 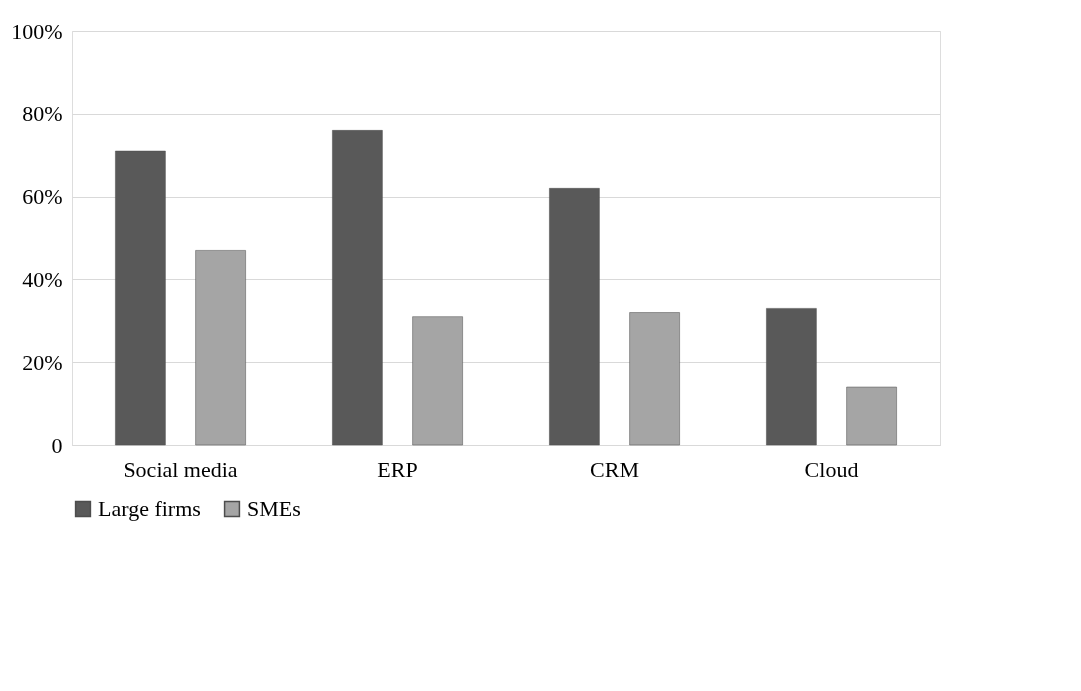 I want to click on x-tick-label: CRM, so click(x=614, y=469).